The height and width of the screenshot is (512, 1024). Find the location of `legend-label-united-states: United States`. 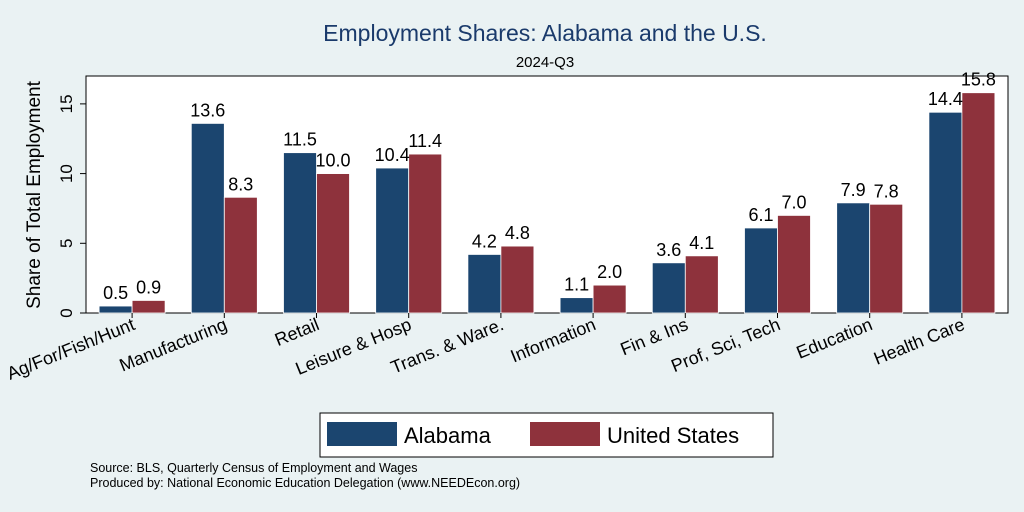

legend-label-united-states: United States is located at coordinates (673, 435).